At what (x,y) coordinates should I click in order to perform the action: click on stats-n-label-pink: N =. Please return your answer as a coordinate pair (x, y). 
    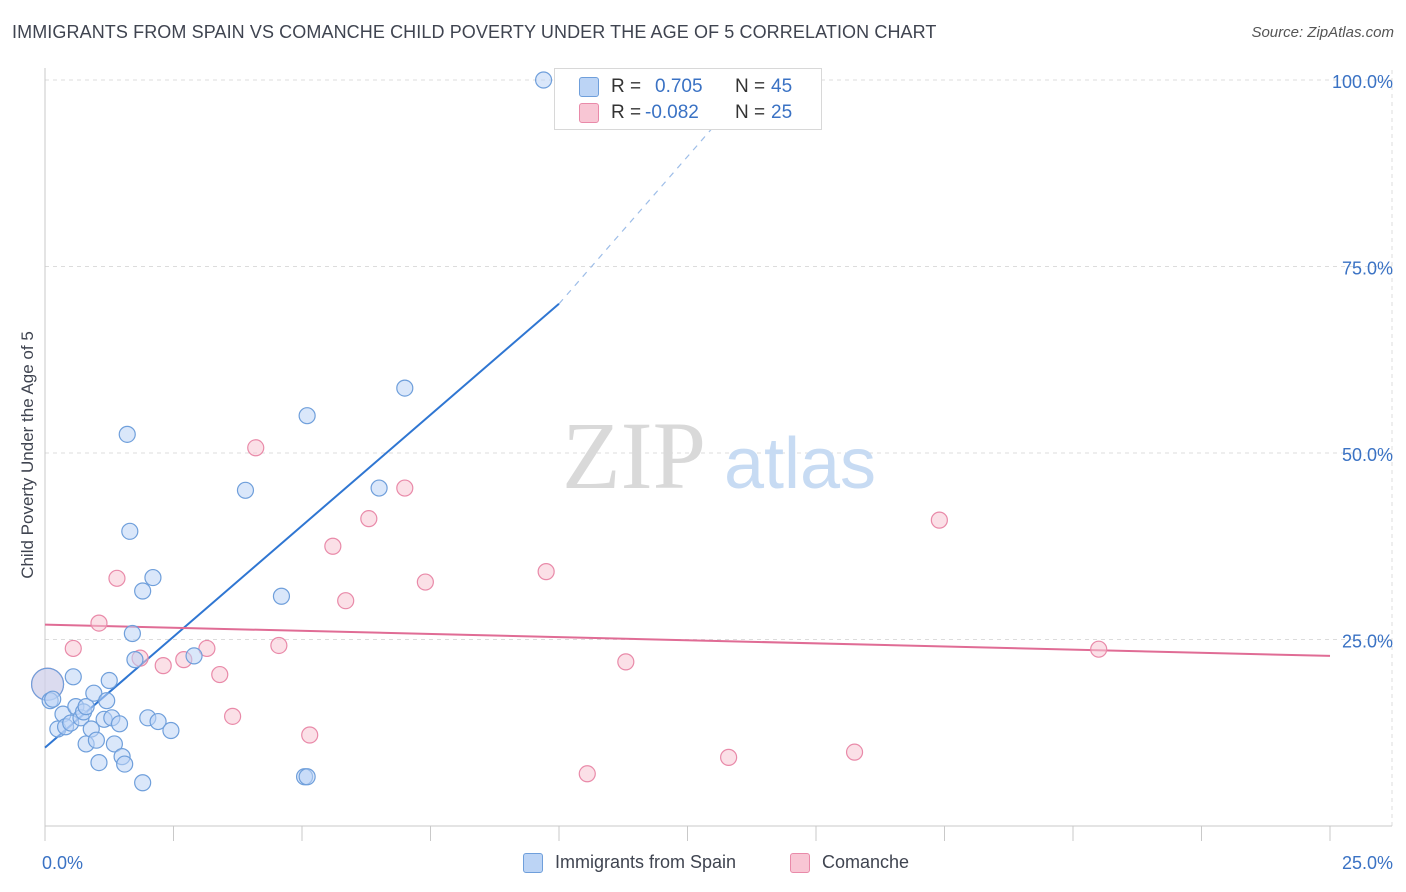
    Looking at the image, I should click on (750, 112).